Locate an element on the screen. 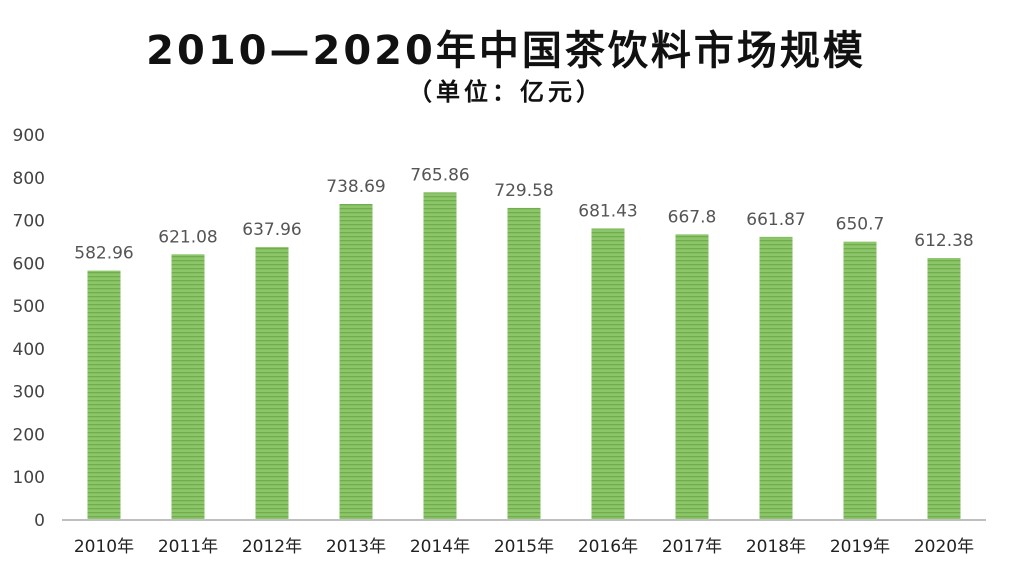  x-tick-label: 2019年 is located at coordinates (860, 547).